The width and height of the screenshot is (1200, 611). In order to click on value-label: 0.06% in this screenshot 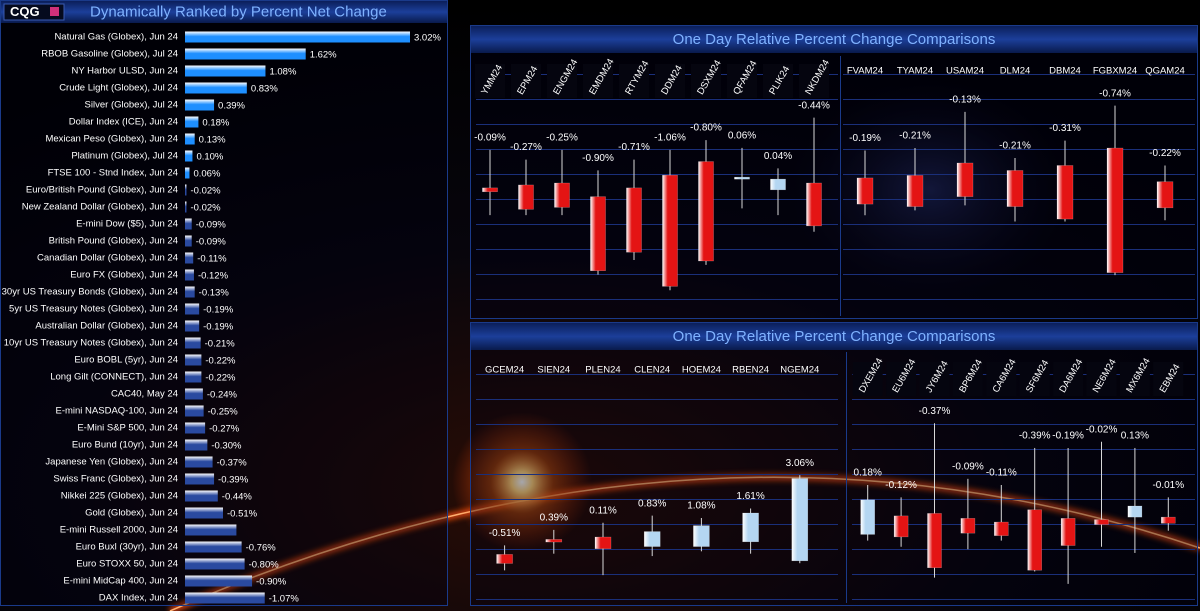, I will do `click(206, 174)`.